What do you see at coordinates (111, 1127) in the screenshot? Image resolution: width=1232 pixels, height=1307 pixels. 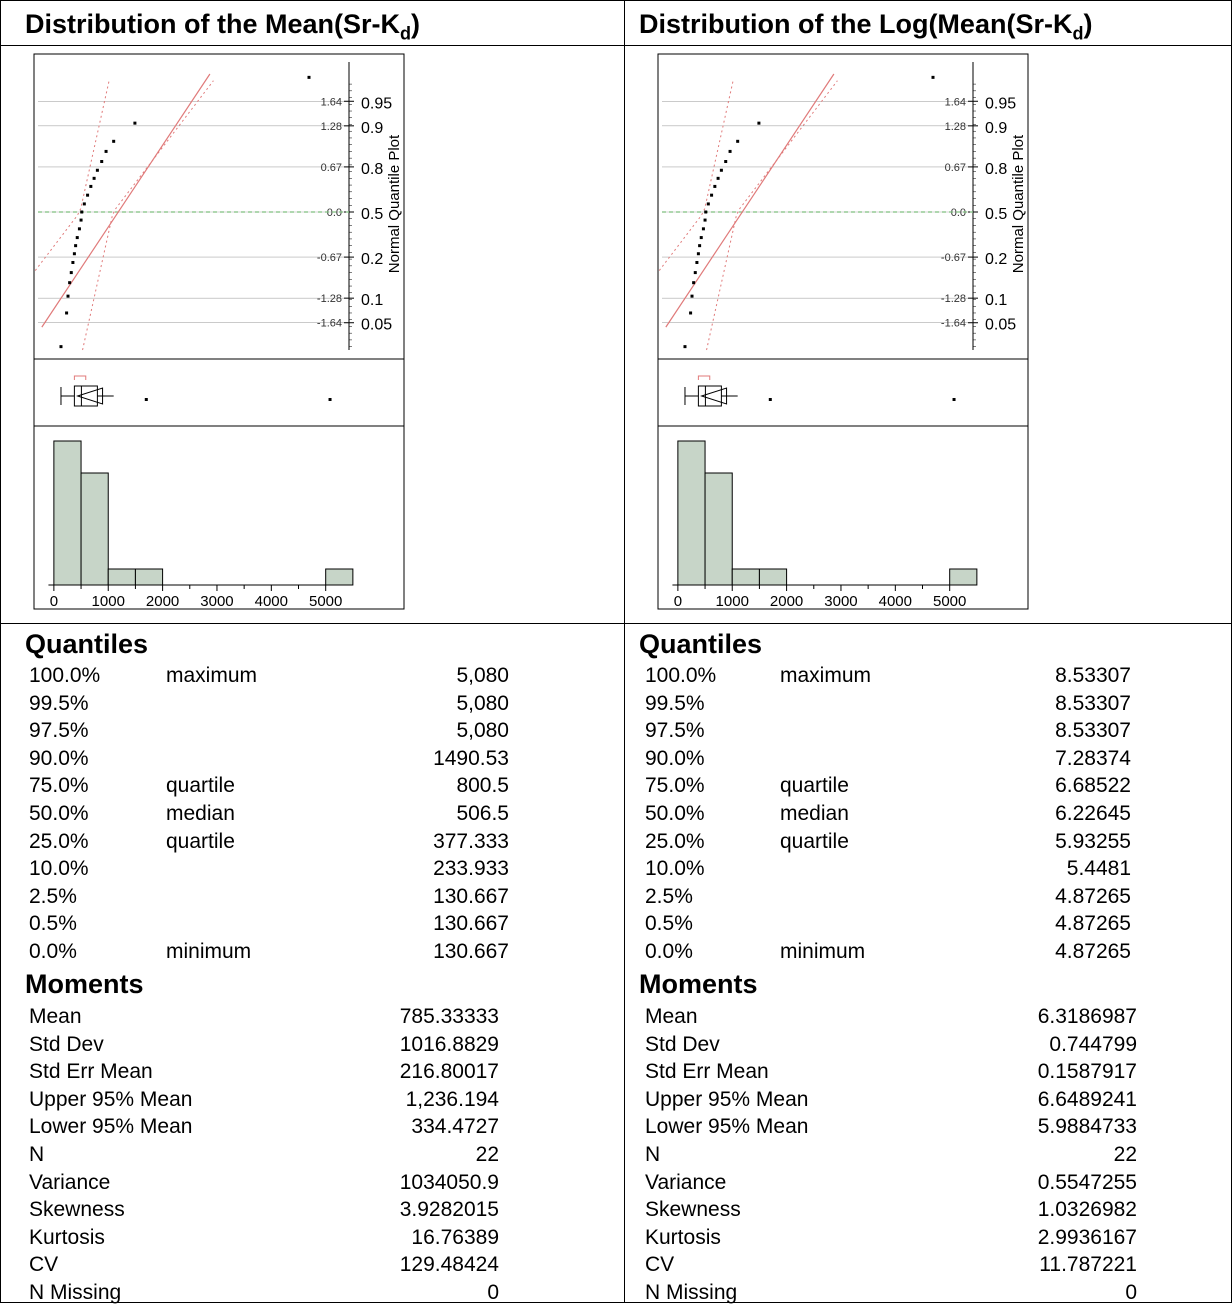 I see `moment-label: Lower 95% Mean` at bounding box center [111, 1127].